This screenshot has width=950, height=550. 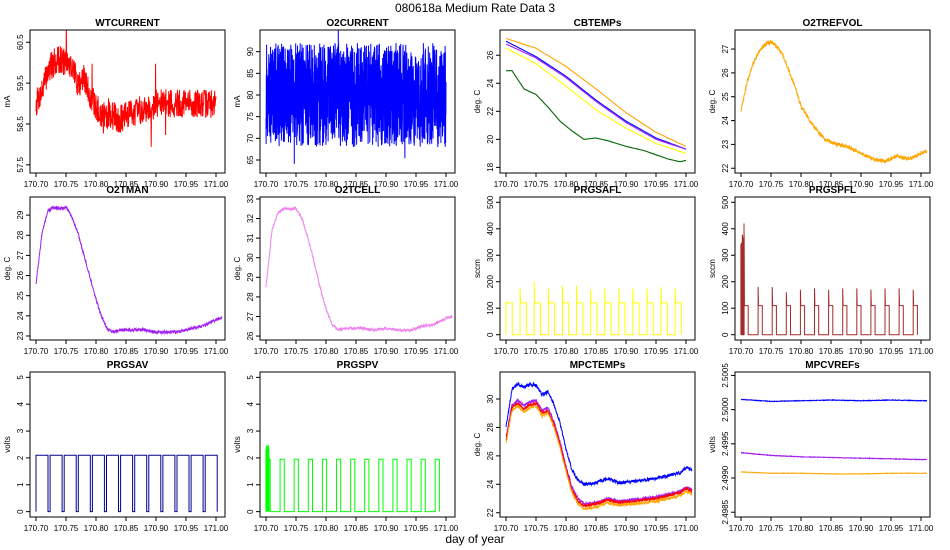 What do you see at coordinates (20, 164) in the screenshot?
I see `y-tick-label: 57.5` at bounding box center [20, 164].